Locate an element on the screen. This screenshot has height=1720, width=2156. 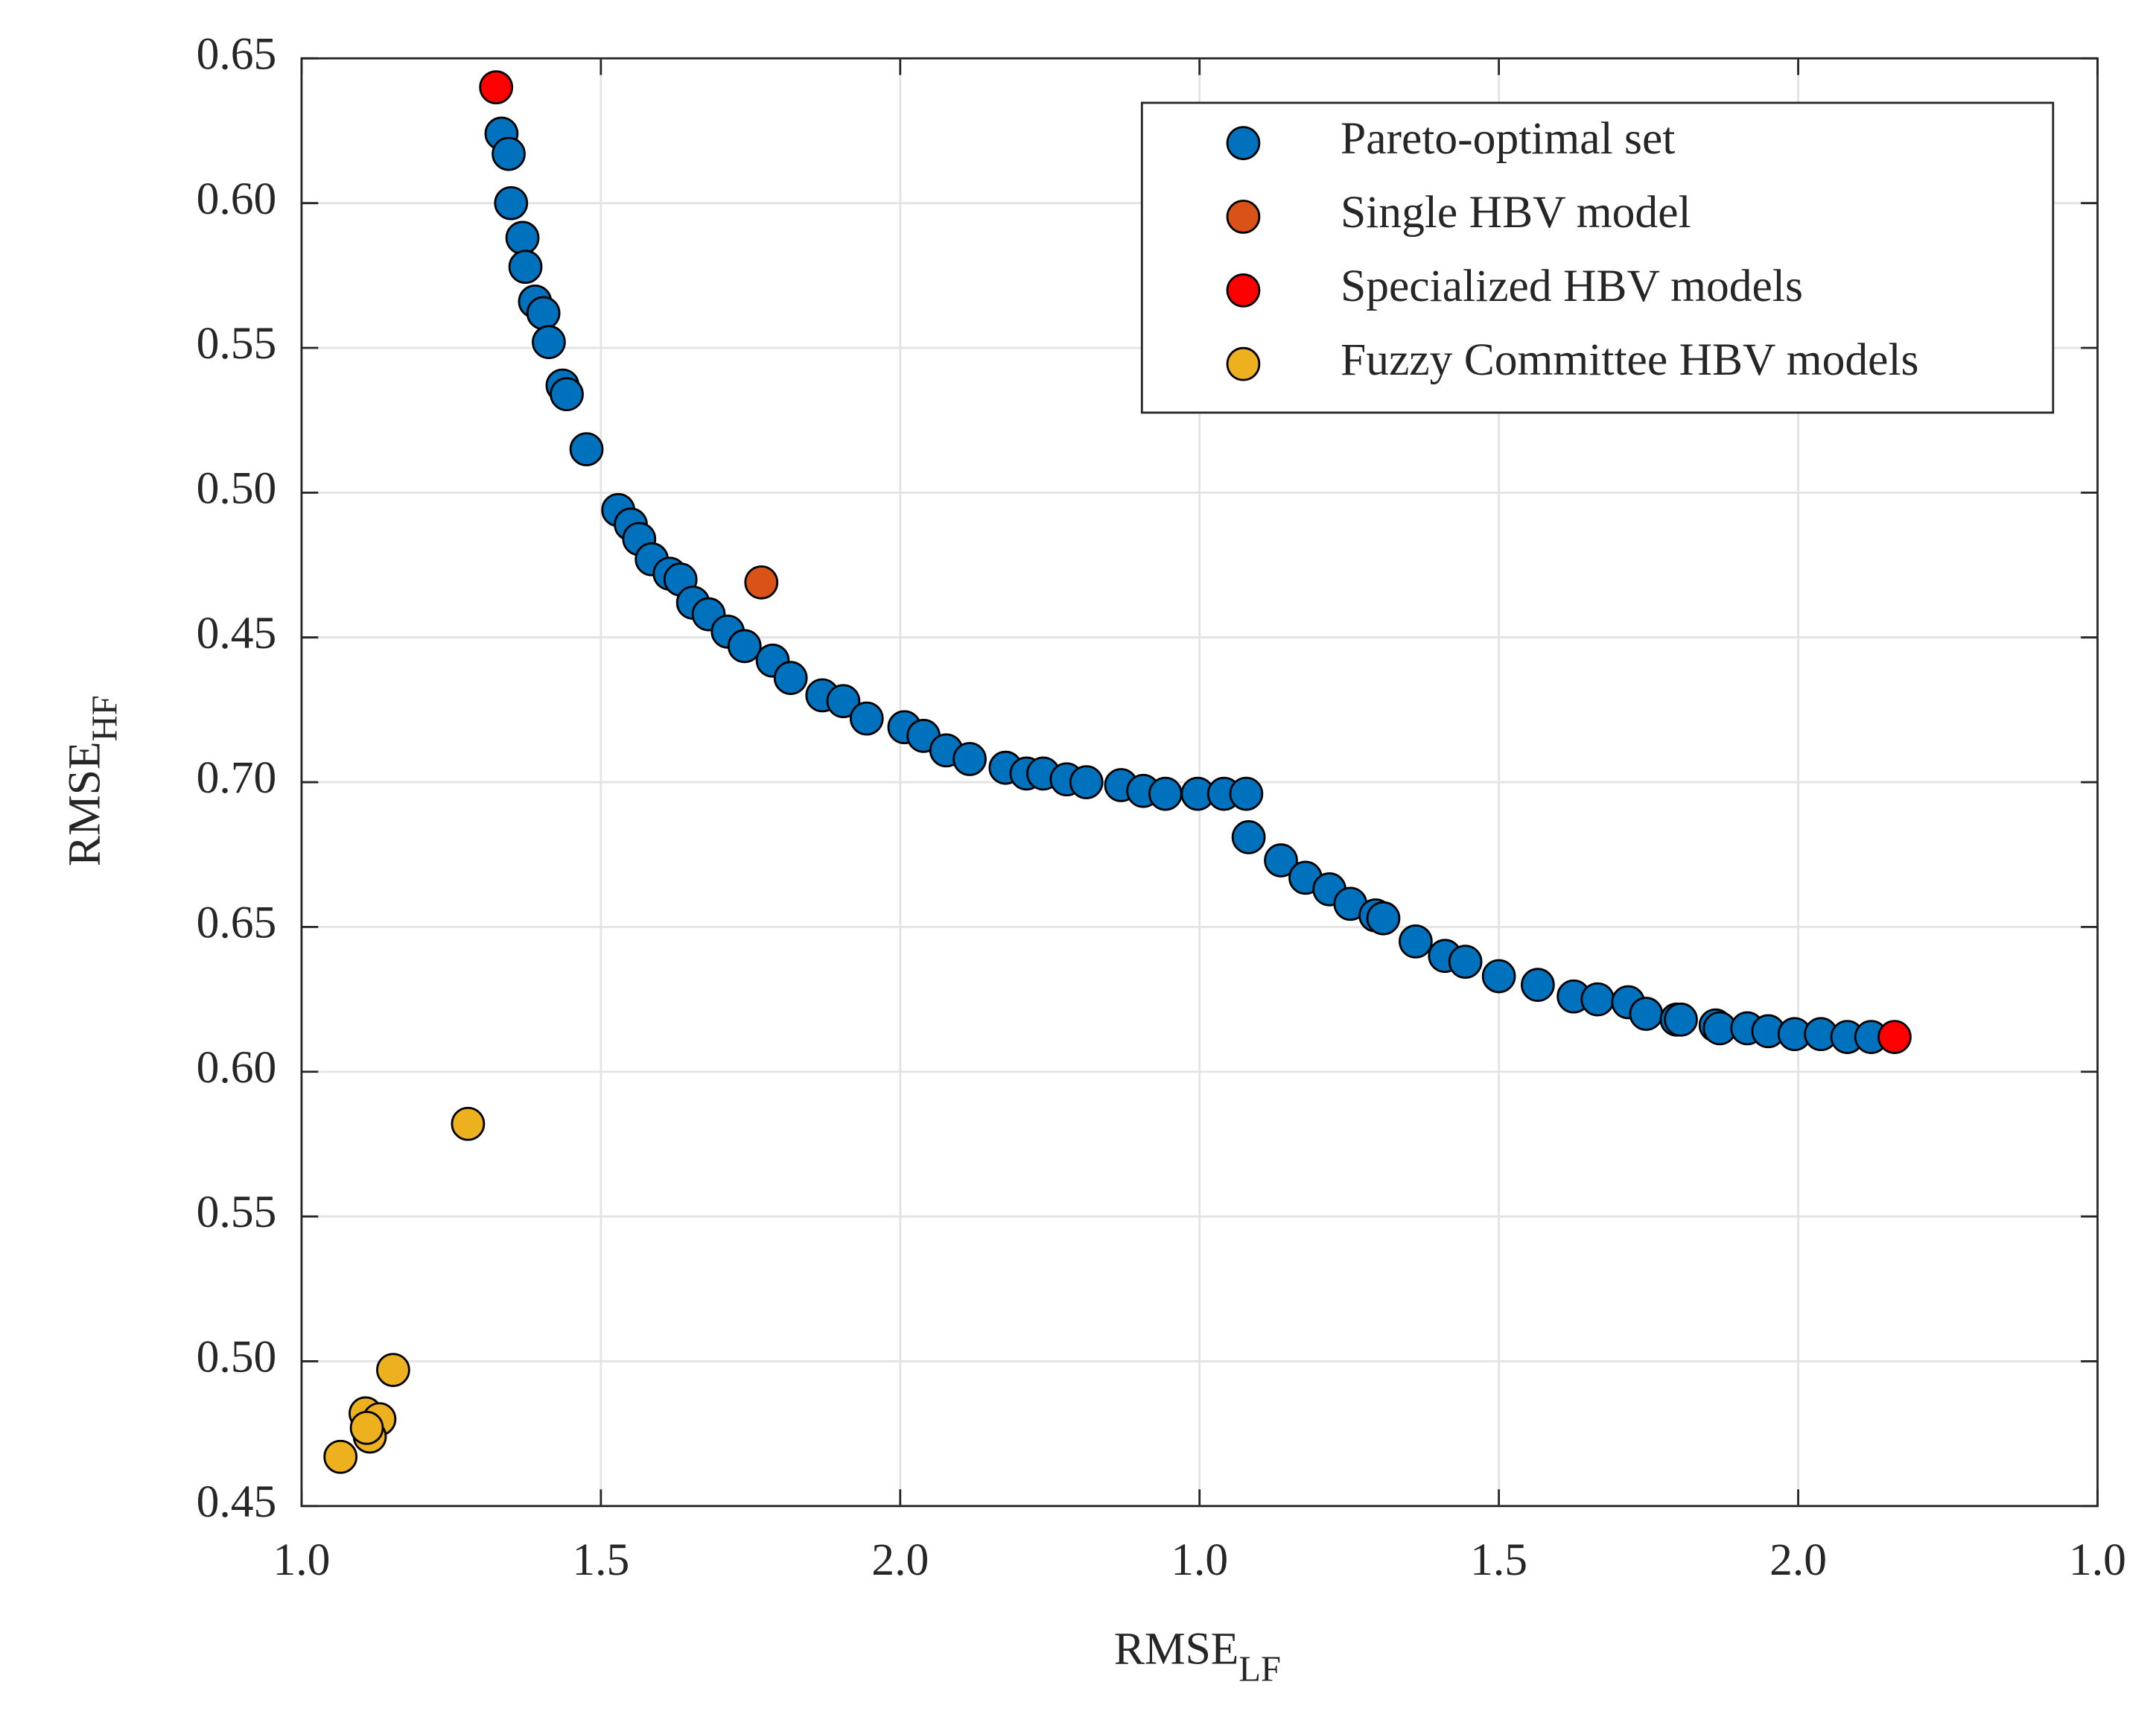
legend-label: Specialized HBV models is located at coordinates (1572, 286).